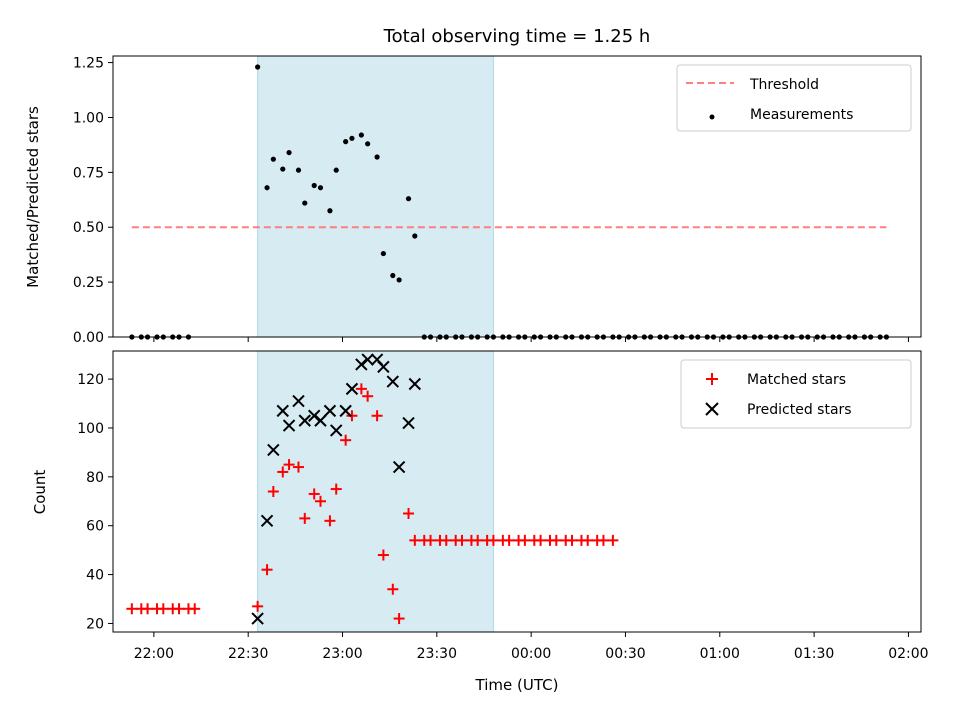 This screenshot has height=720, width=960. I want to click on x-tick-label: 02:00, so click(908, 654).